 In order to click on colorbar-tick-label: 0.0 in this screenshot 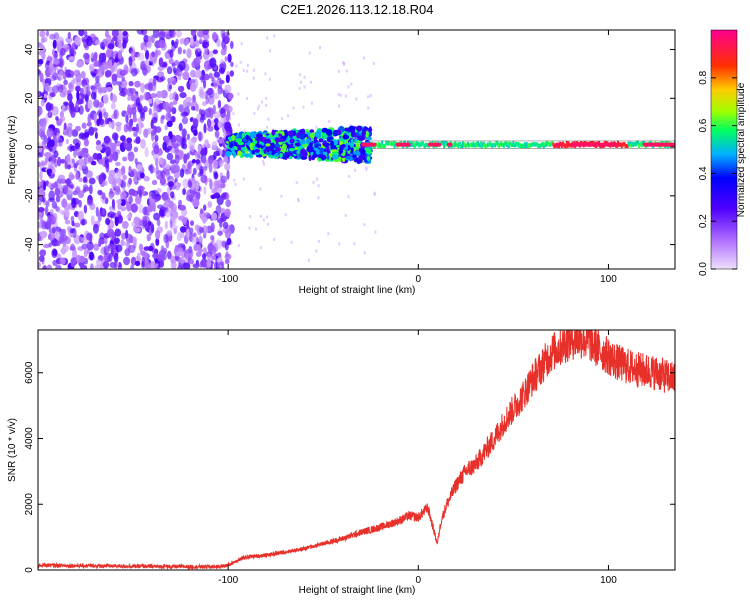, I will do `click(703, 269)`.